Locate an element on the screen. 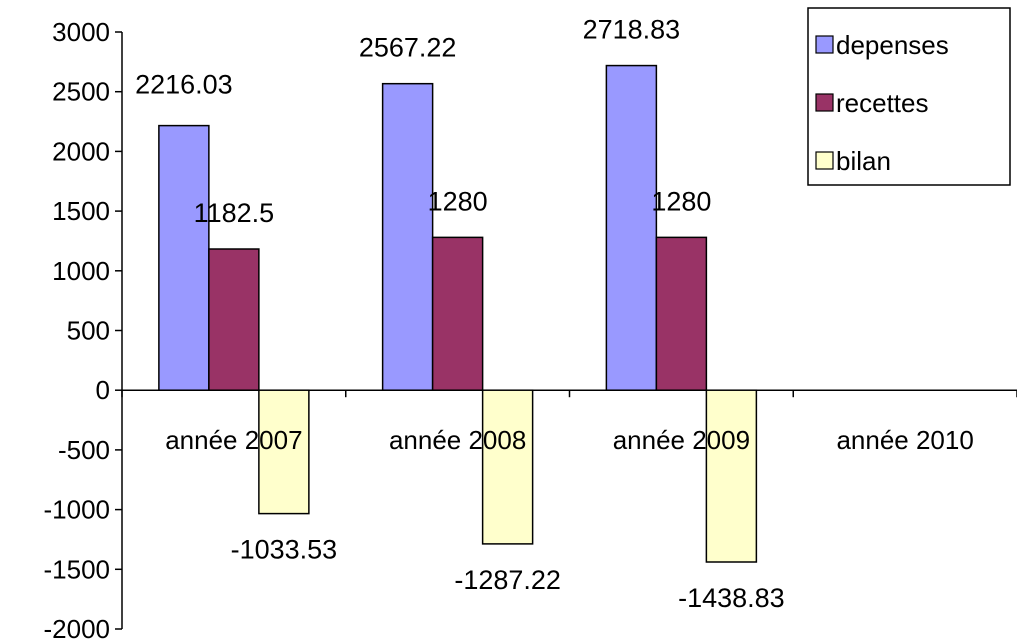  y-tick-label: -1000 is located at coordinates (77, 510).